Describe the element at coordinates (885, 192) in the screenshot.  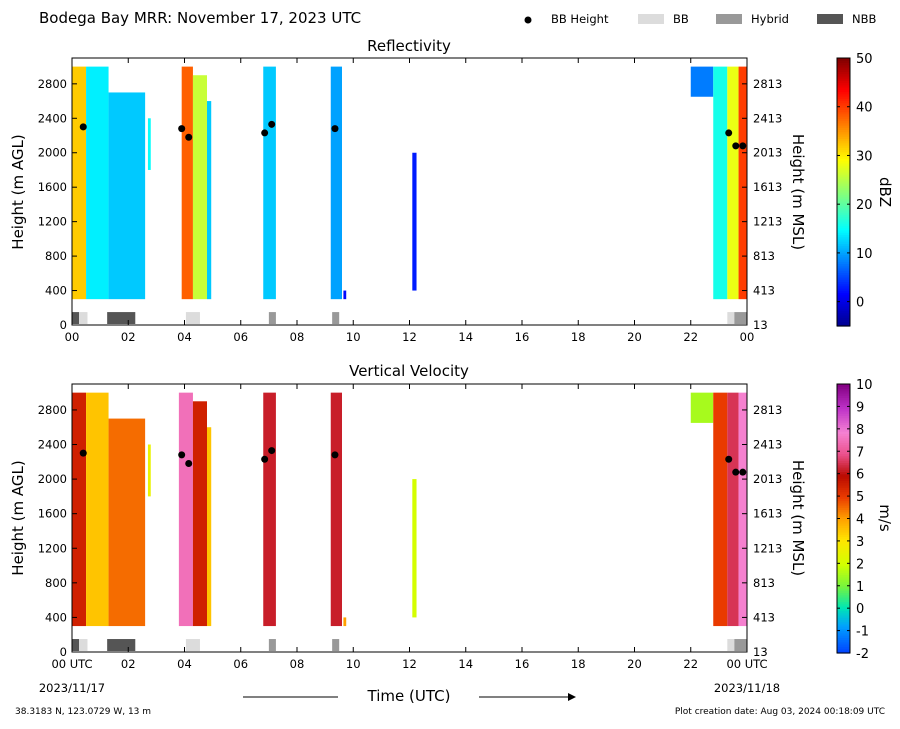
I see `reflectivity-colorbar-label: dBZ` at that location.